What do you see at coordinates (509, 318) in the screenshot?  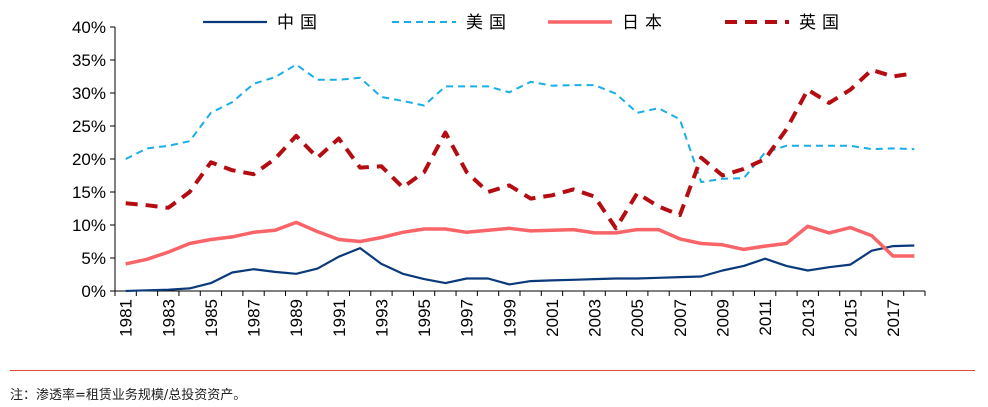 I see `x-tick-label: 1999` at bounding box center [509, 318].